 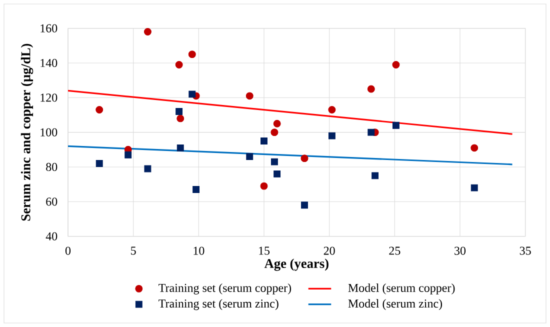 What do you see at coordinates (218, 304) in the screenshot?
I see `legend-label: Training set (serum zinc)` at bounding box center [218, 304].